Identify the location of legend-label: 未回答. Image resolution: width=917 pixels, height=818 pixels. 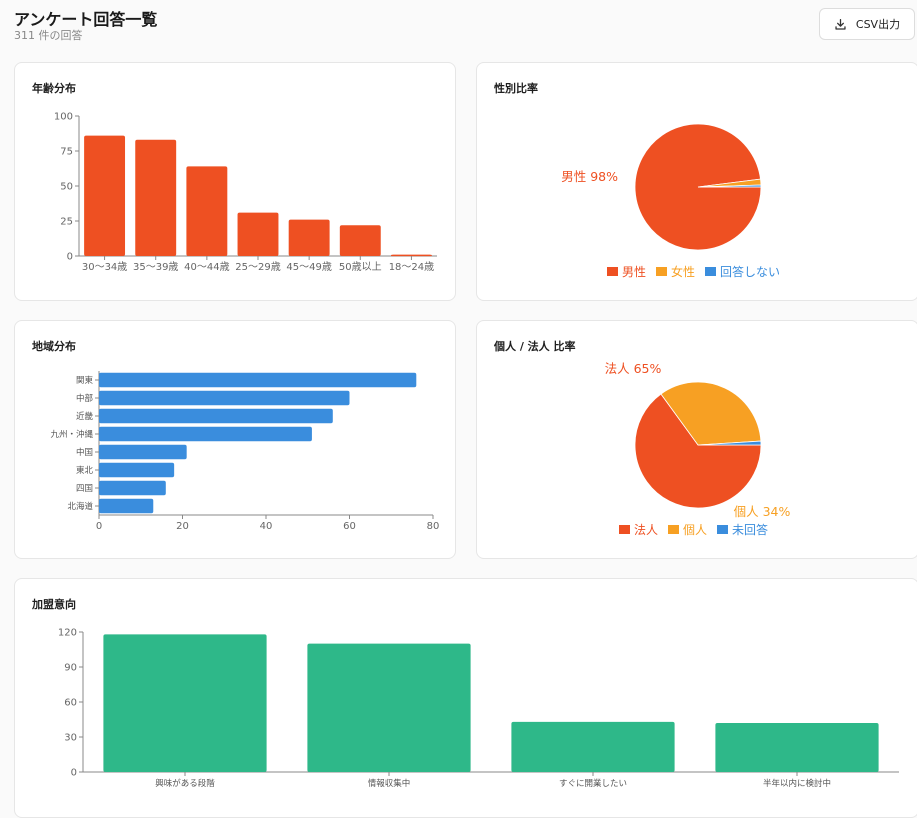
(750, 530).